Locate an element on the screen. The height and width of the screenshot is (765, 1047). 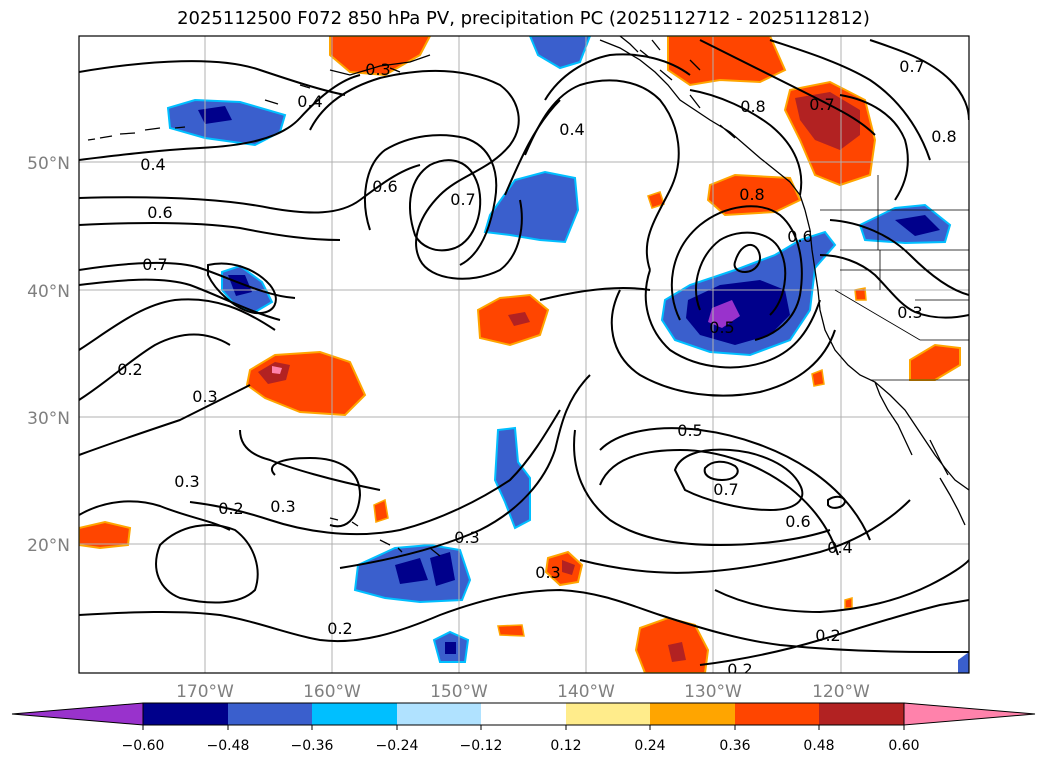
coastline-british-columbia is located at coordinates (702, 125).